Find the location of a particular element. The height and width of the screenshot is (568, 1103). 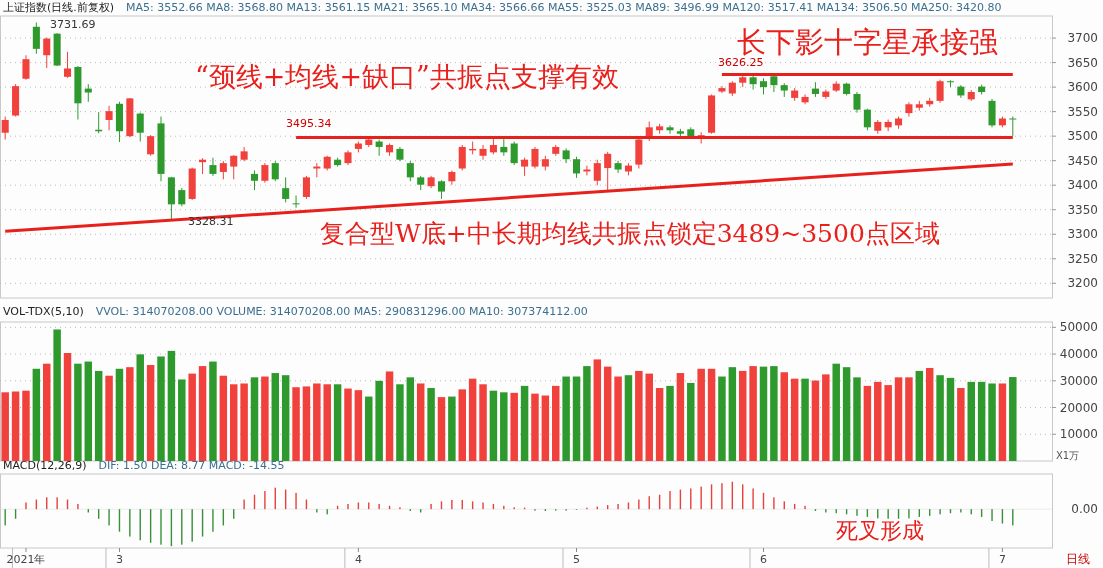

y-tick-label: 20000 is located at coordinates (1078, 407).